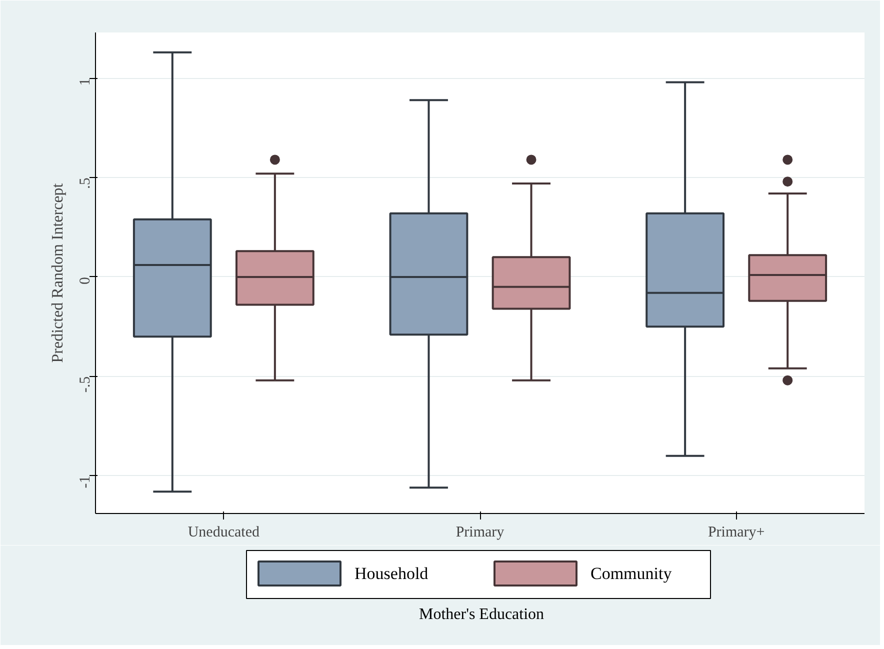 The height and width of the screenshot is (649, 884). Describe the element at coordinates (86, 82) in the screenshot. I see `y-tick-label: 1` at that location.